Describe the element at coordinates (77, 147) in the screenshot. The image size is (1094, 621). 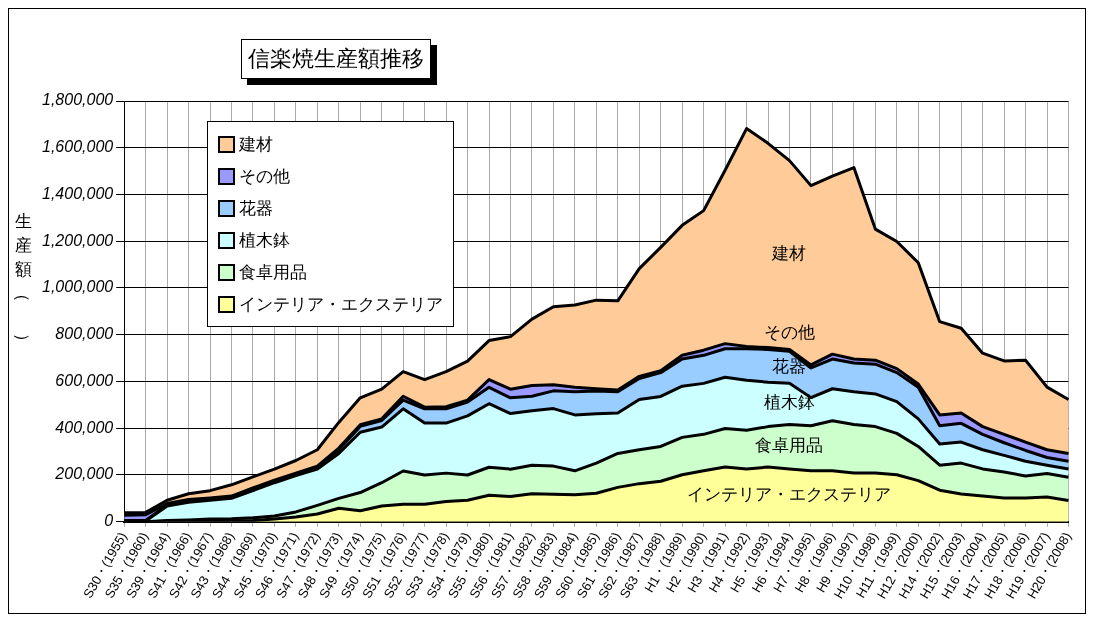
I see `y-tick-label: 1,600,000` at that location.